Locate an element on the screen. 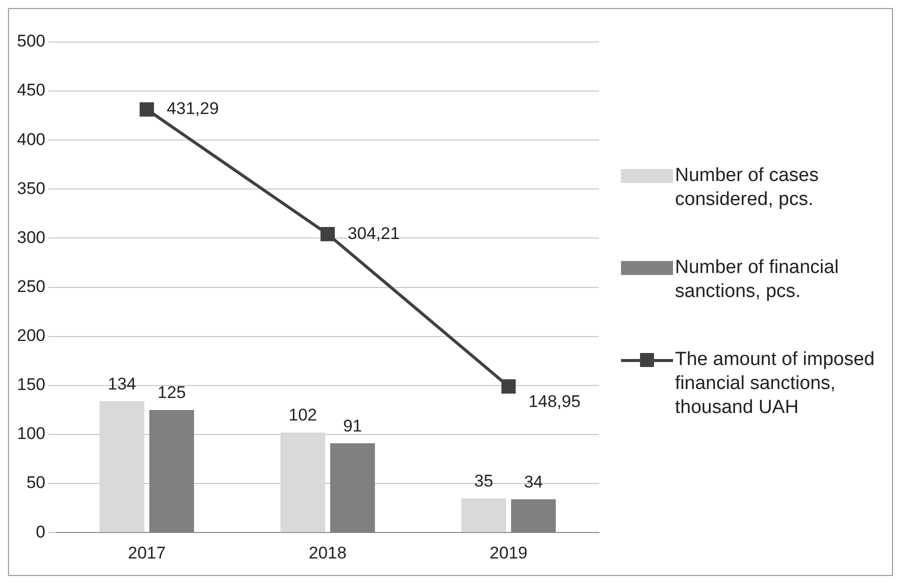  y-tick-label: 250 is located at coordinates (31, 286).